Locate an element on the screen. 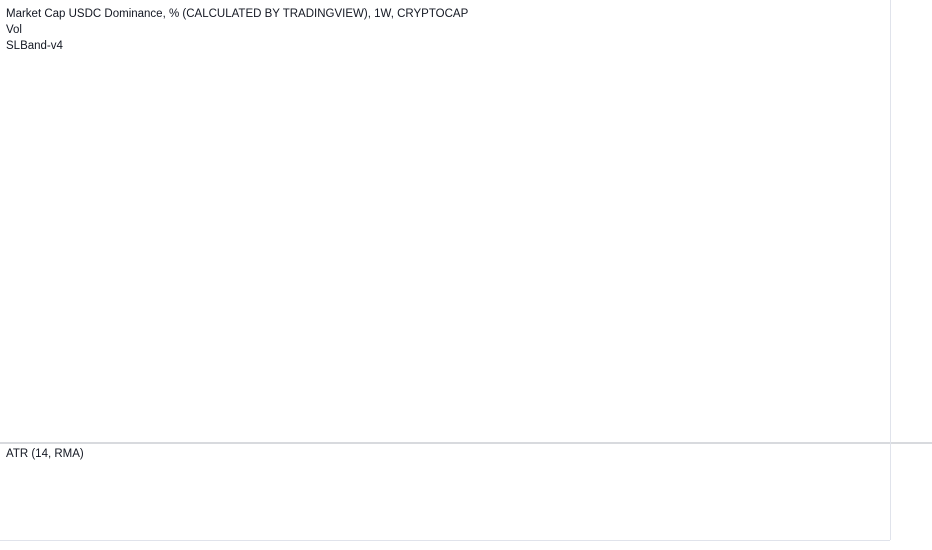  atr-title: ATR (14, RMA) is located at coordinates (45, 454).